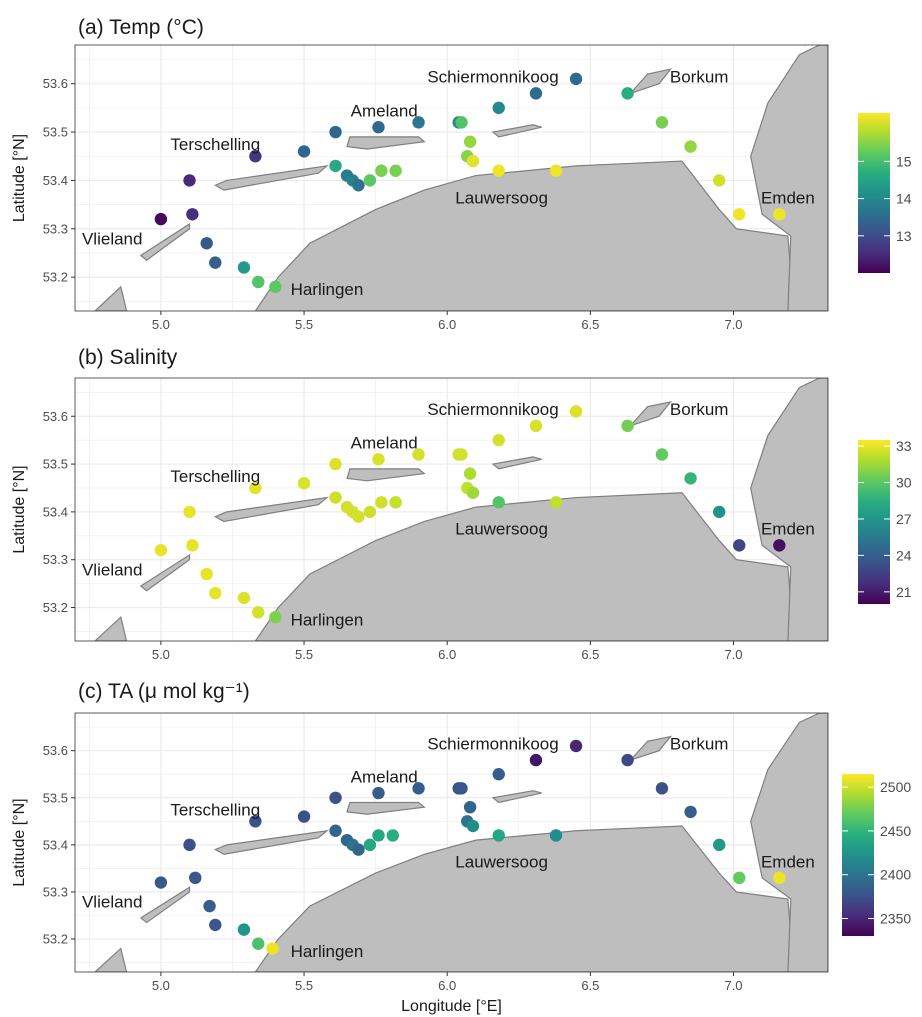 This screenshot has height=1017, width=922. I want to click on panel-title: (a) Temp (°C), so click(141, 27).